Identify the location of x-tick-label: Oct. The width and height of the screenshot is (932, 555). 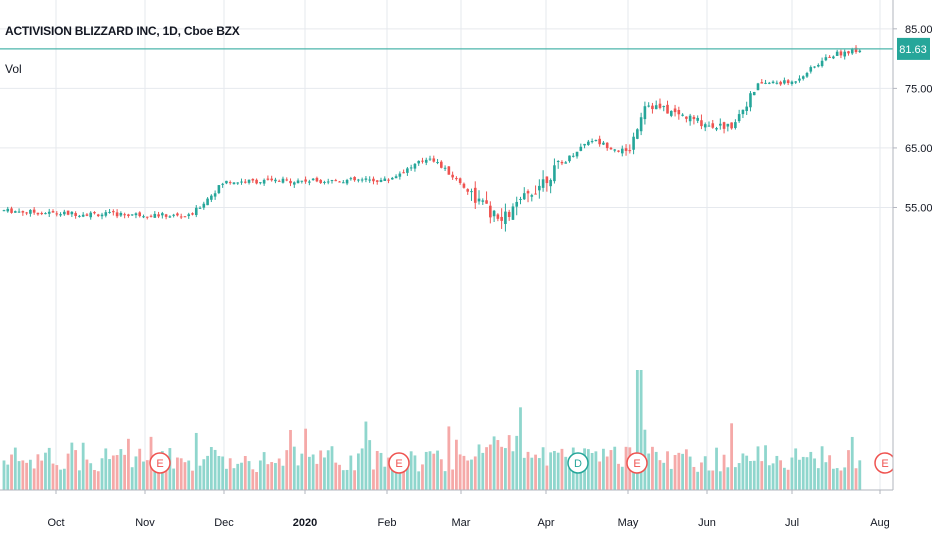
(55, 523).